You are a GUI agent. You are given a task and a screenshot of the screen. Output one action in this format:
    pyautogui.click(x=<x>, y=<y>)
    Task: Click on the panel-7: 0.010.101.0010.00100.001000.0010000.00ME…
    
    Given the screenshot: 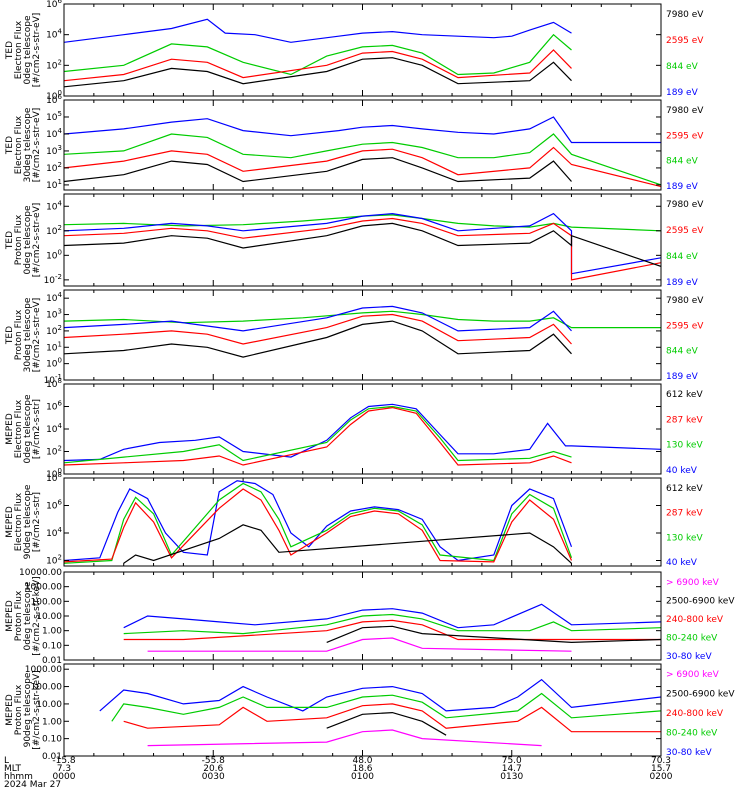 What is the action you would take?
    pyautogui.click(x=370, y=617)
    